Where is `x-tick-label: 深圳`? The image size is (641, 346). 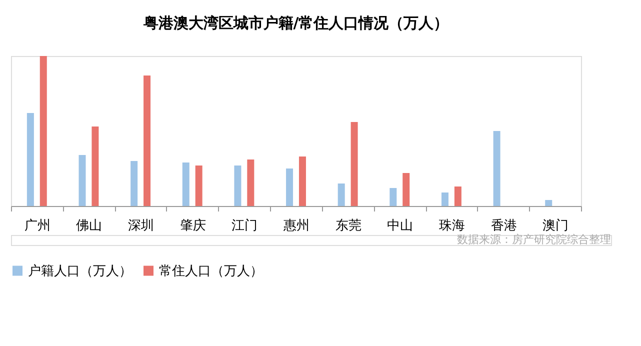 x-tick-label: 深圳 is located at coordinates (141, 226).